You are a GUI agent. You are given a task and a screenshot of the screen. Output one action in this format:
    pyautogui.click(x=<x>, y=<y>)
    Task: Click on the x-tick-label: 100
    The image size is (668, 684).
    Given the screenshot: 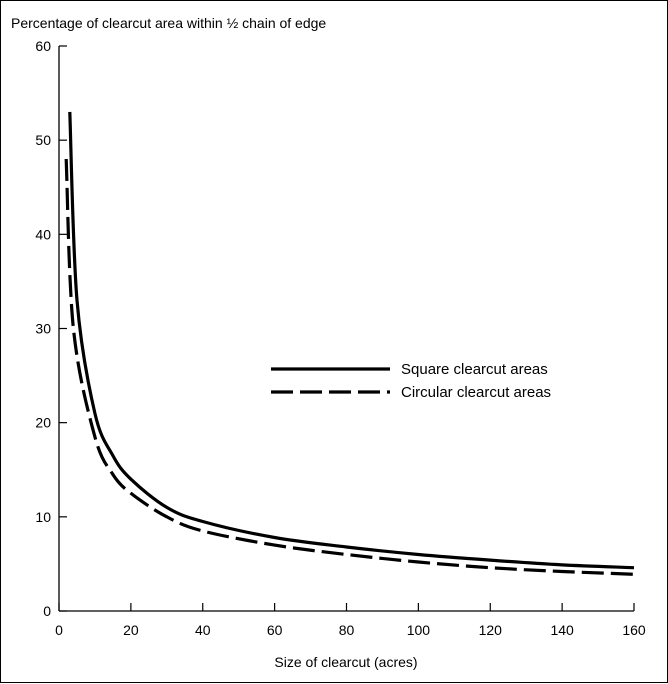 What is the action you would take?
    pyautogui.click(x=419, y=630)
    